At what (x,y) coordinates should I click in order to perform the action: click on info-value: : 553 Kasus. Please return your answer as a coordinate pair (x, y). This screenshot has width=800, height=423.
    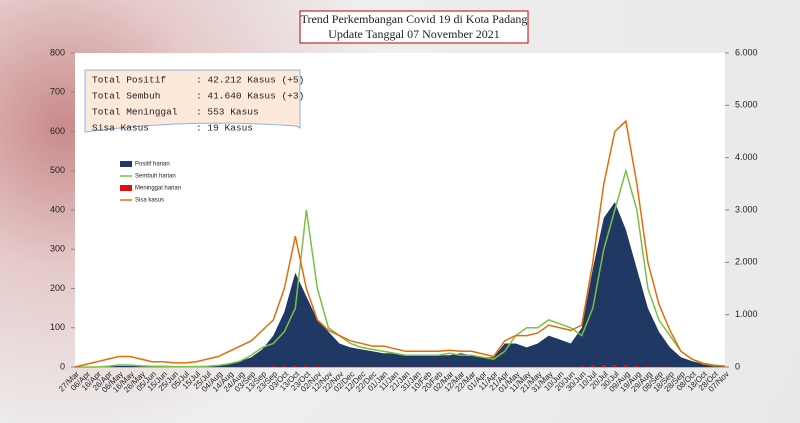
    Looking at the image, I should click on (227, 112).